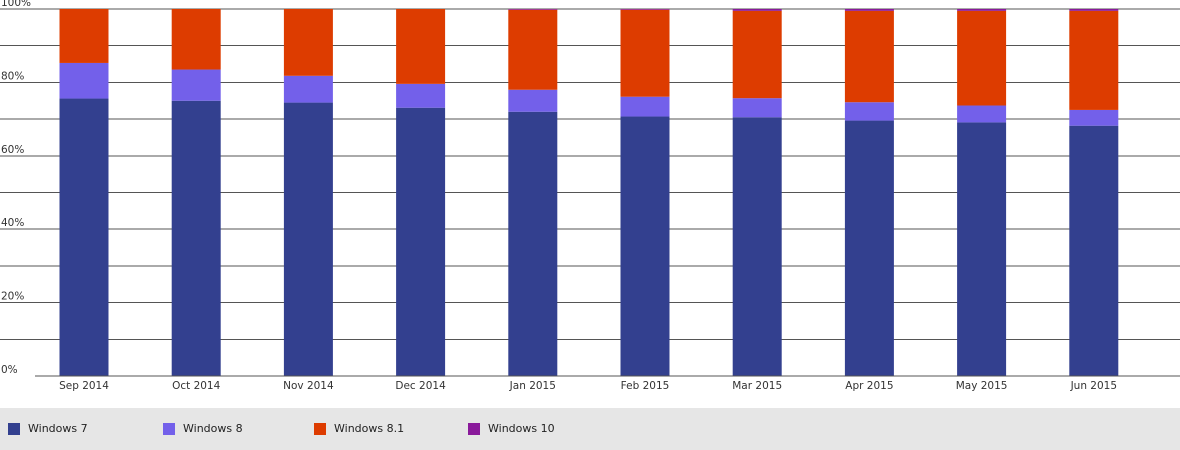 The width and height of the screenshot is (1180, 450). I want to click on y-tick-label: 100%, so click(16, 4).